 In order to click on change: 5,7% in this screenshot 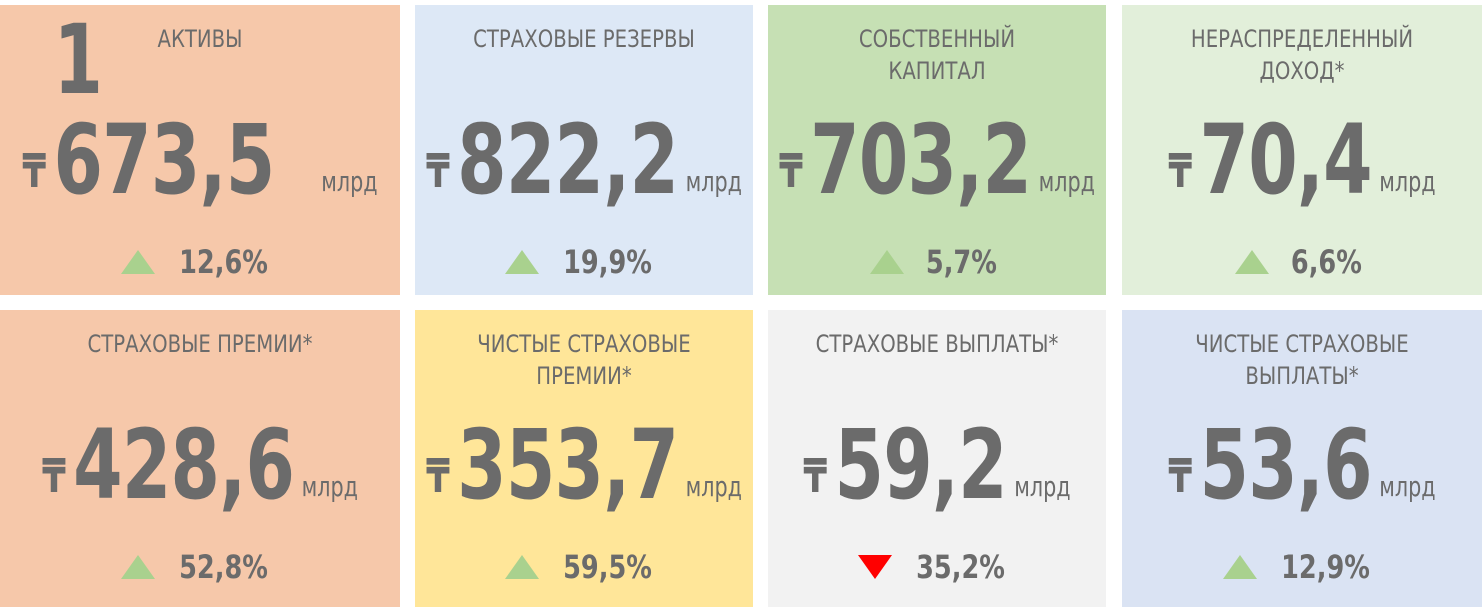, I will do `click(961, 262)`.